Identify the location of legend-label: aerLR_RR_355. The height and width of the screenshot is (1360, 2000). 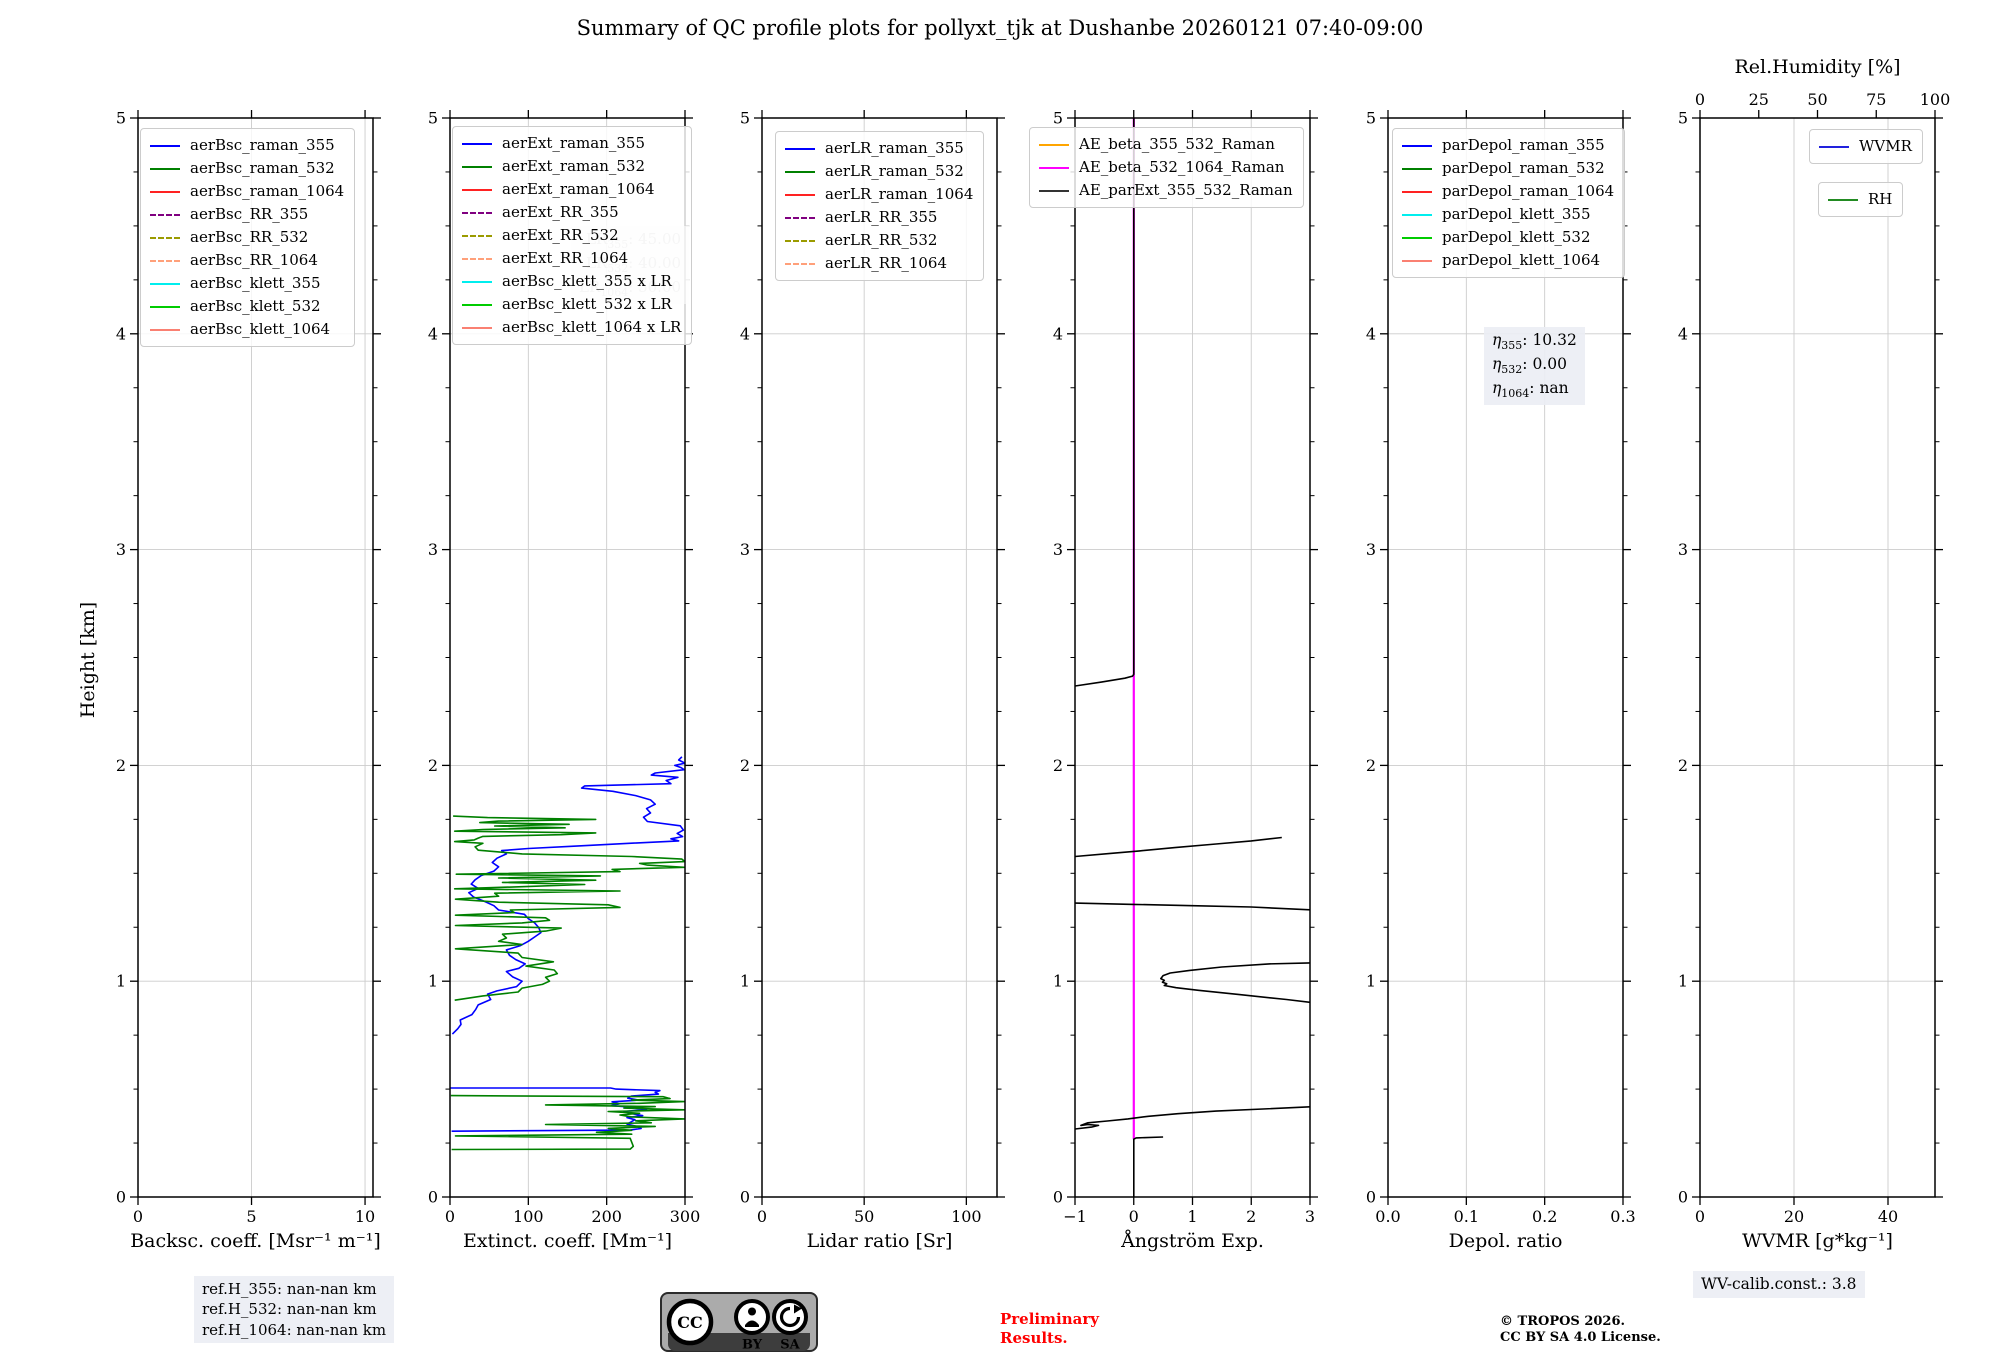
(881, 217).